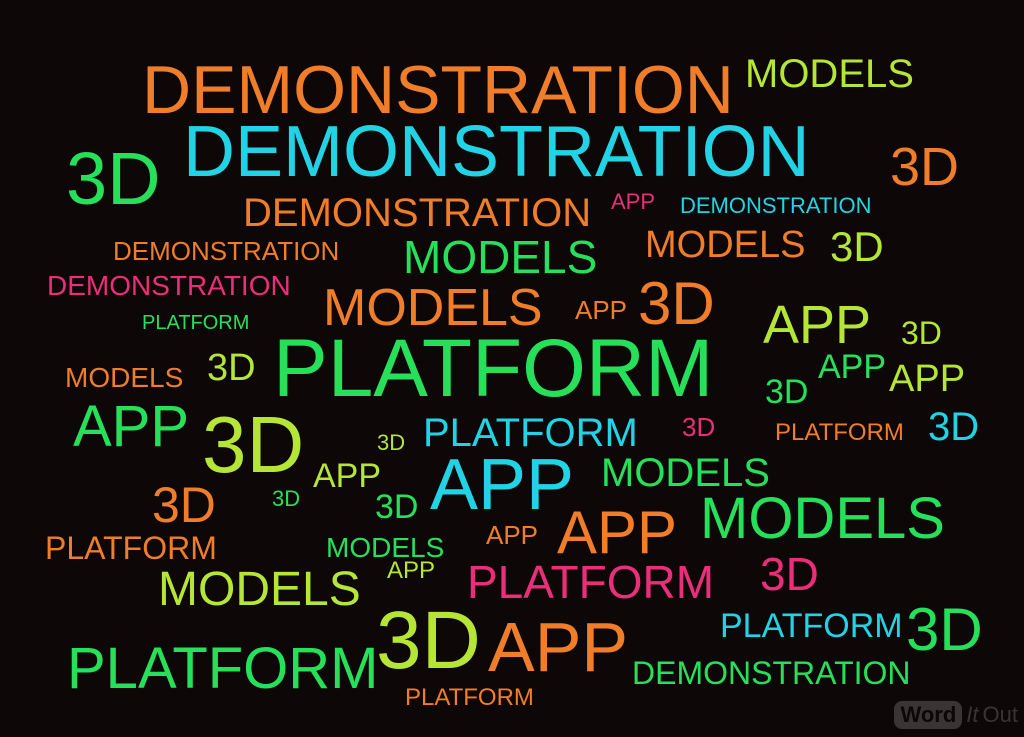 The image size is (1024, 737). I want to click on wordle-logo: Word It Out, so click(956, 715).